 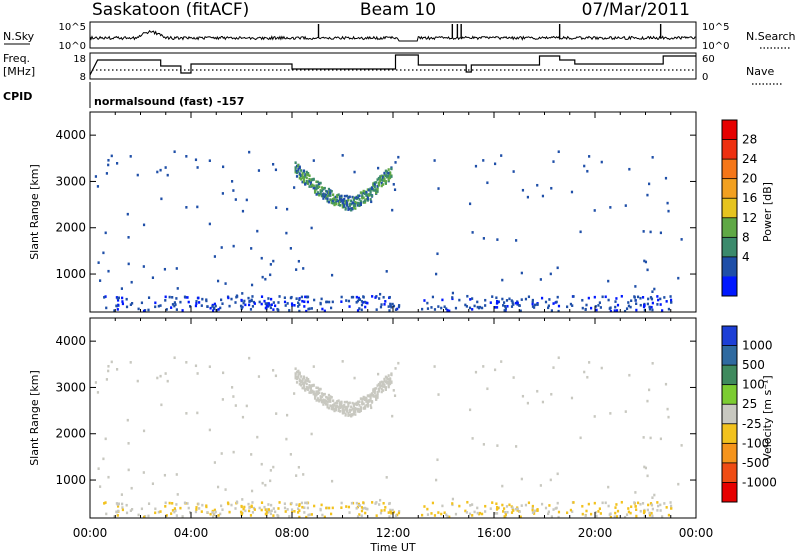 What do you see at coordinates (70, 480) in the screenshot?
I see `ytick-label: 1000` at bounding box center [70, 480].